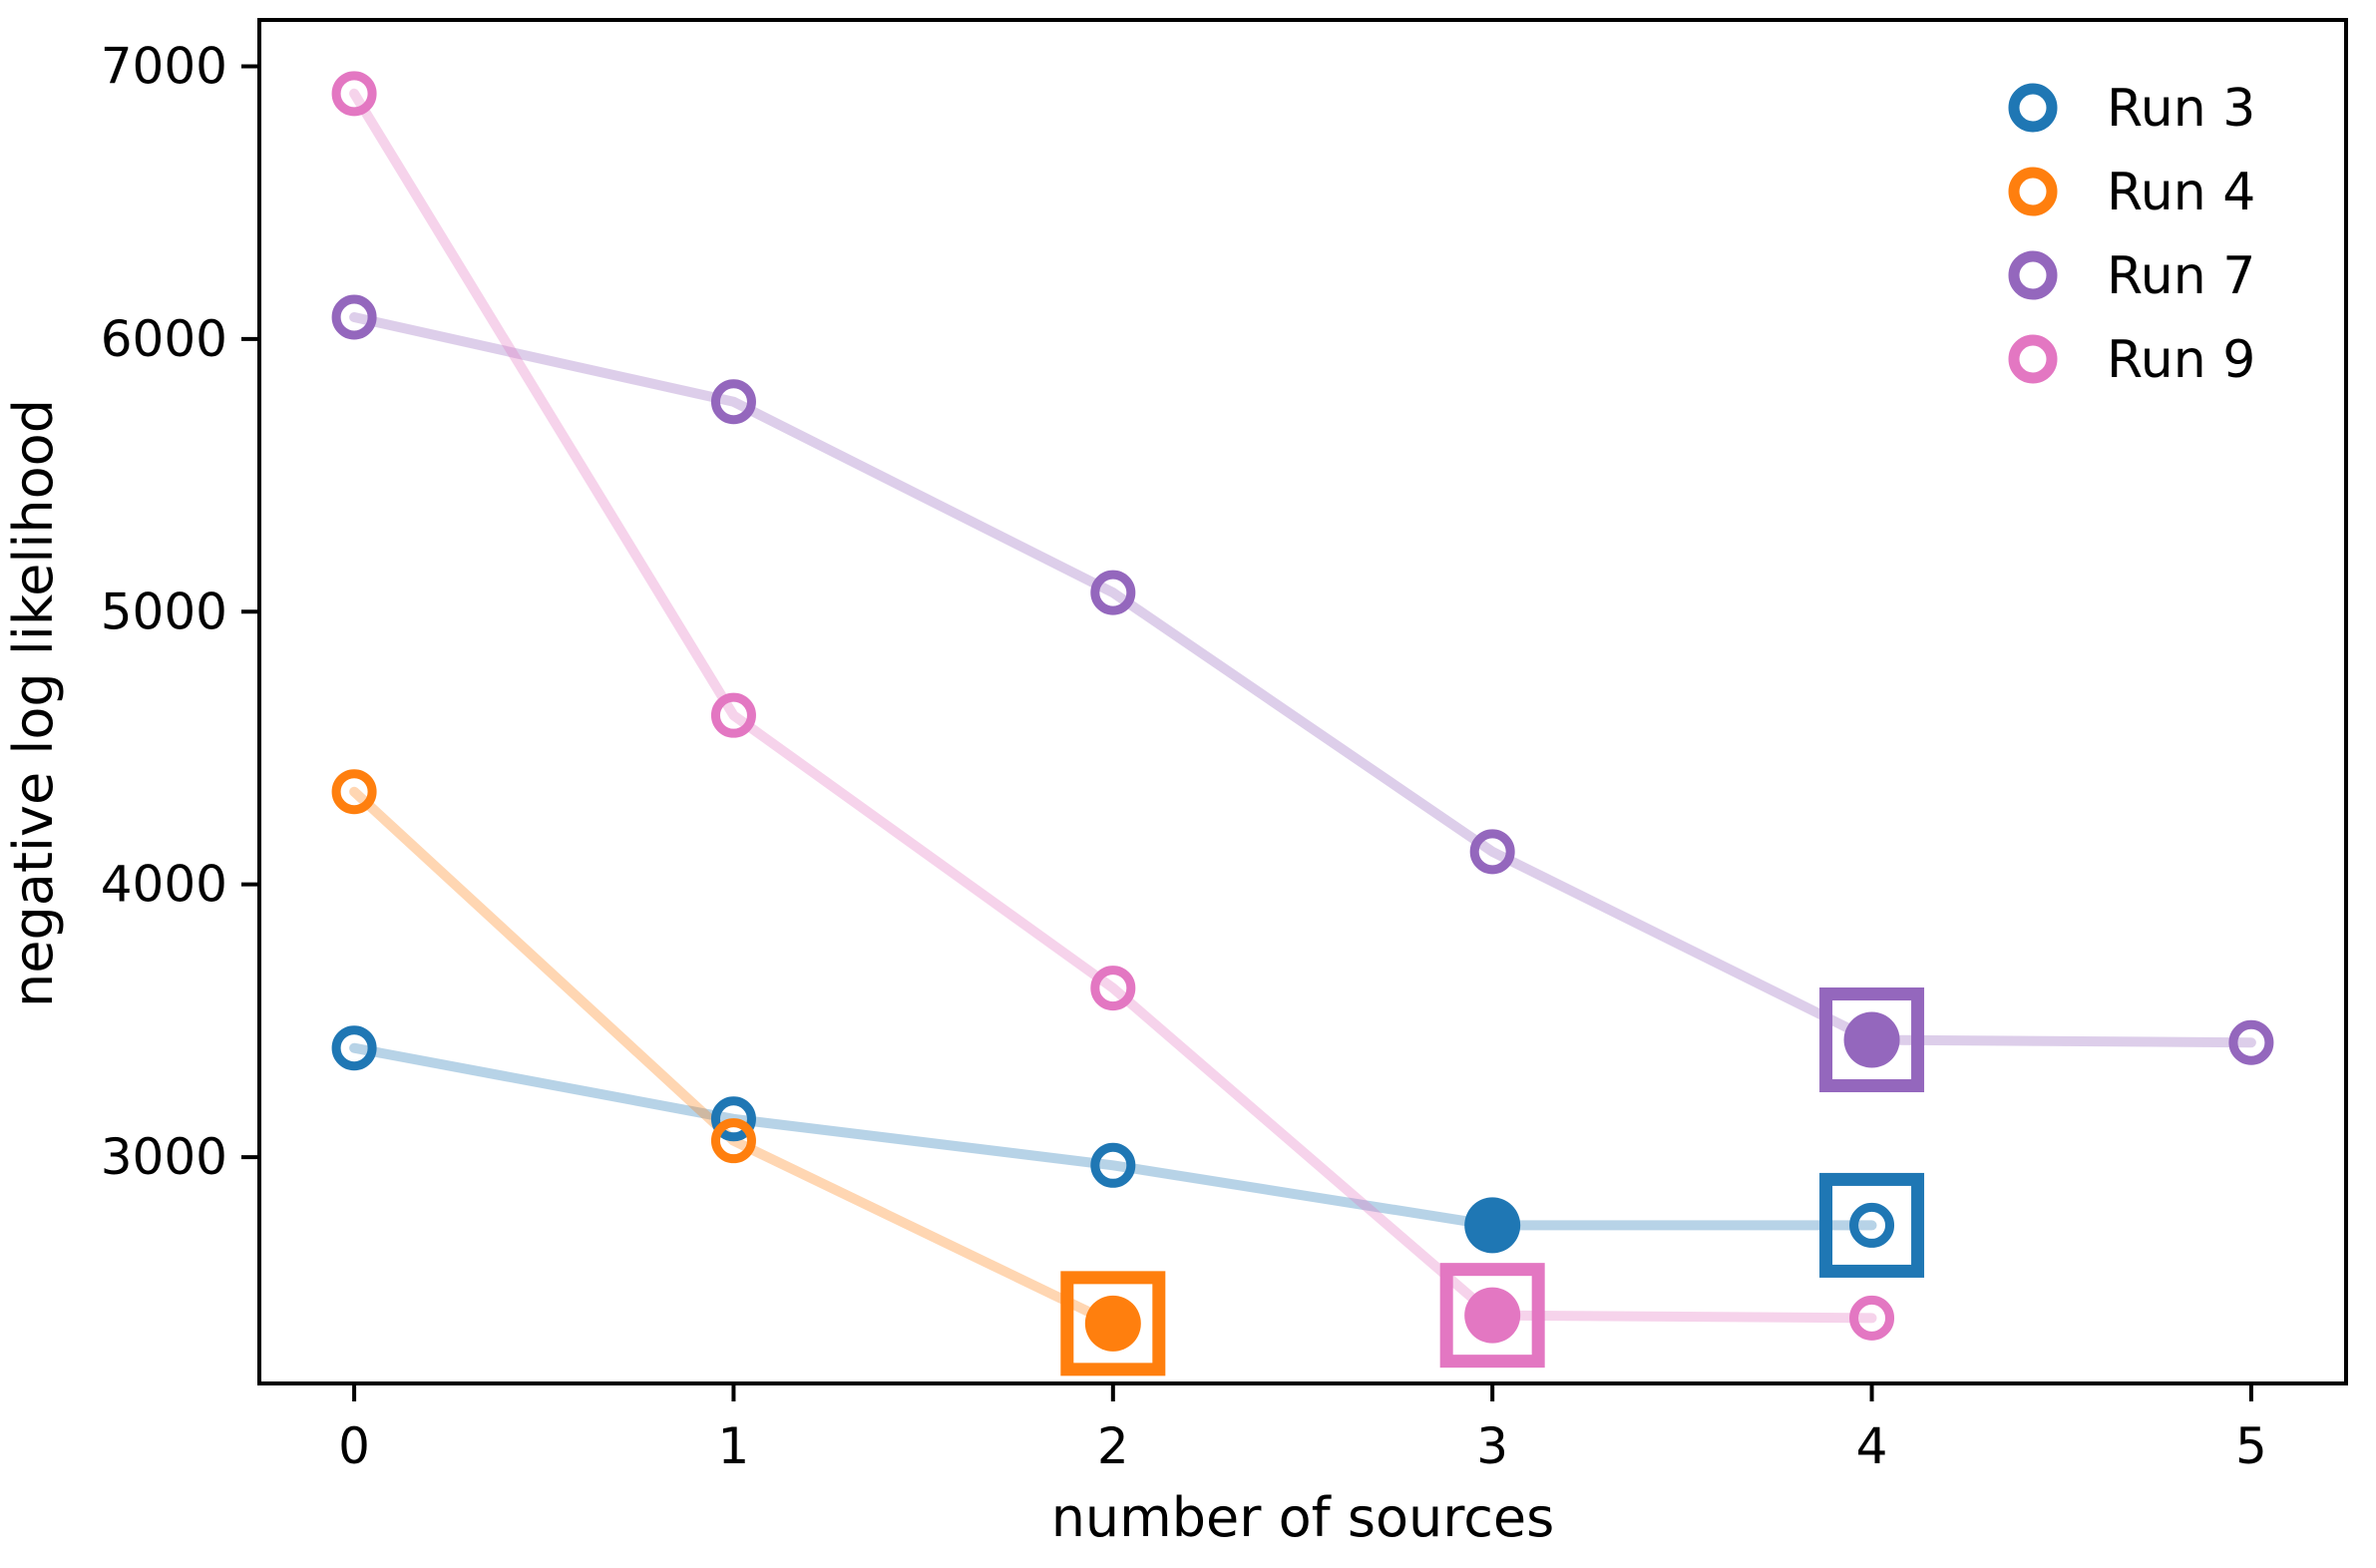 This screenshot has height=1568, width=2376. I want to click on legend-label: Run 9, so click(2181, 360).